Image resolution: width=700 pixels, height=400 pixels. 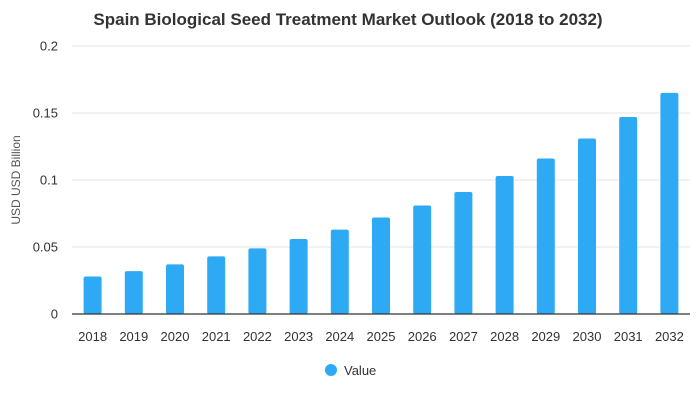 I want to click on bar-2023, so click(x=298, y=276).